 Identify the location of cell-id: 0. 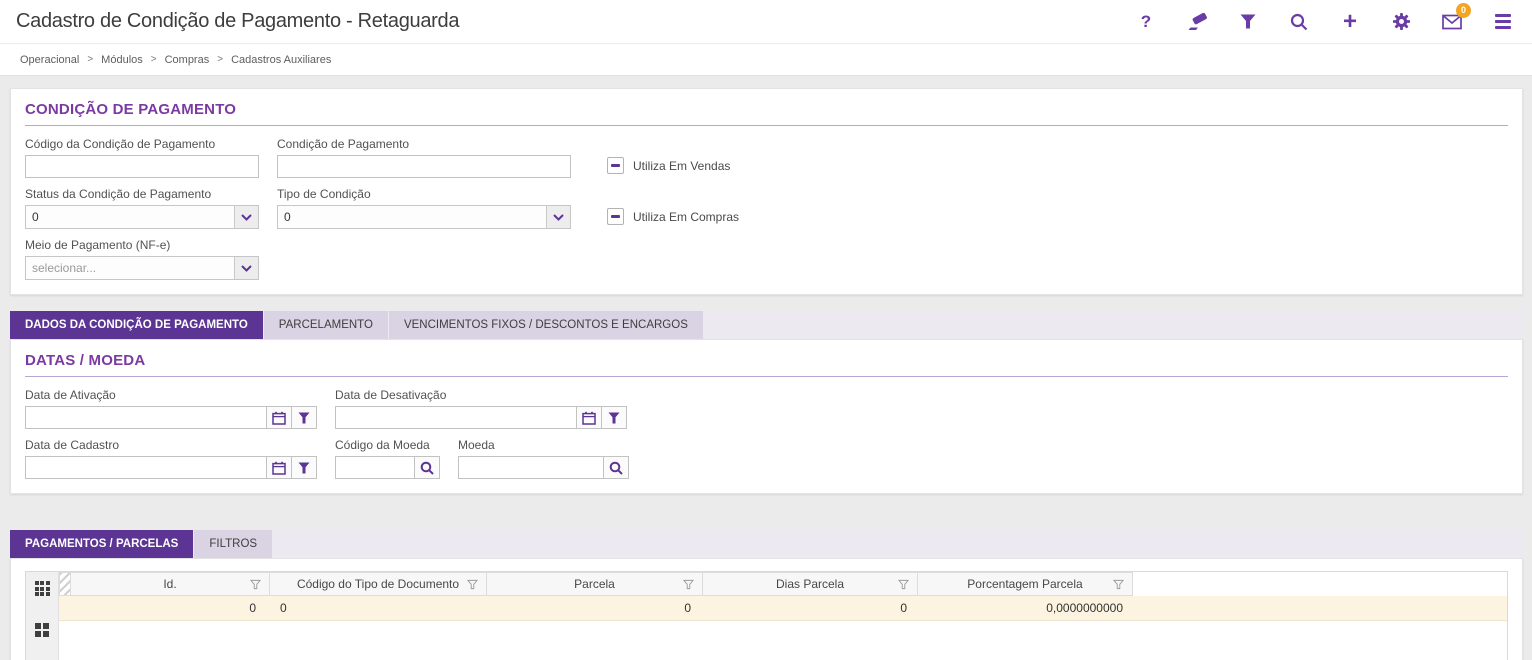
(252, 608).